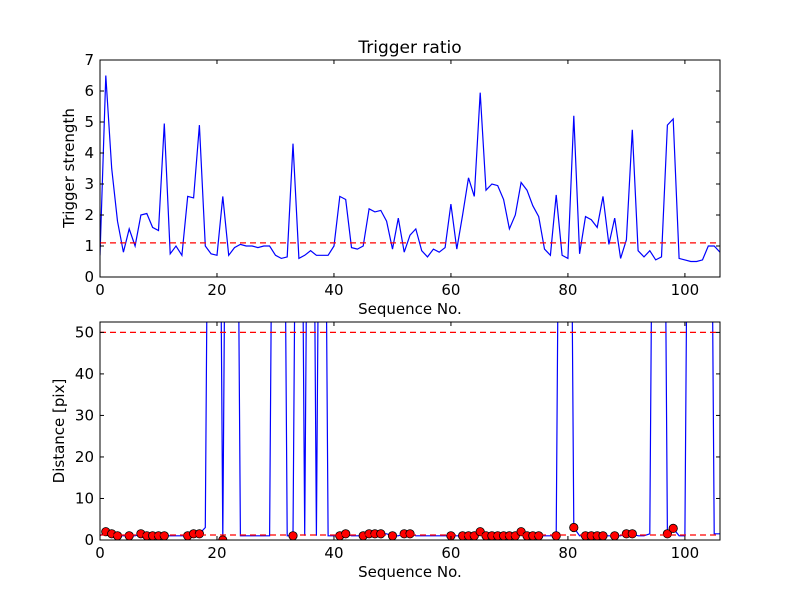  Describe the element at coordinates (84, 332) in the screenshot. I see `y-tick-label: 50` at that location.